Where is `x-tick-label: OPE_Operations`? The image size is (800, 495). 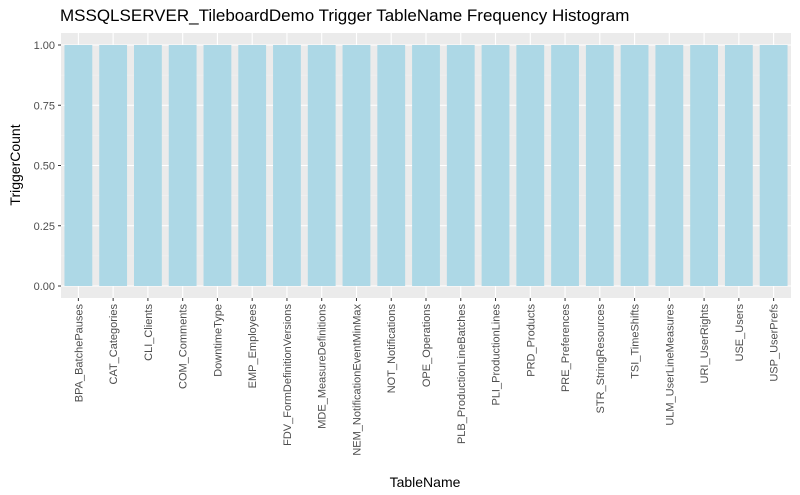 x-tick-label: OPE_Operations is located at coordinates (427, 346).